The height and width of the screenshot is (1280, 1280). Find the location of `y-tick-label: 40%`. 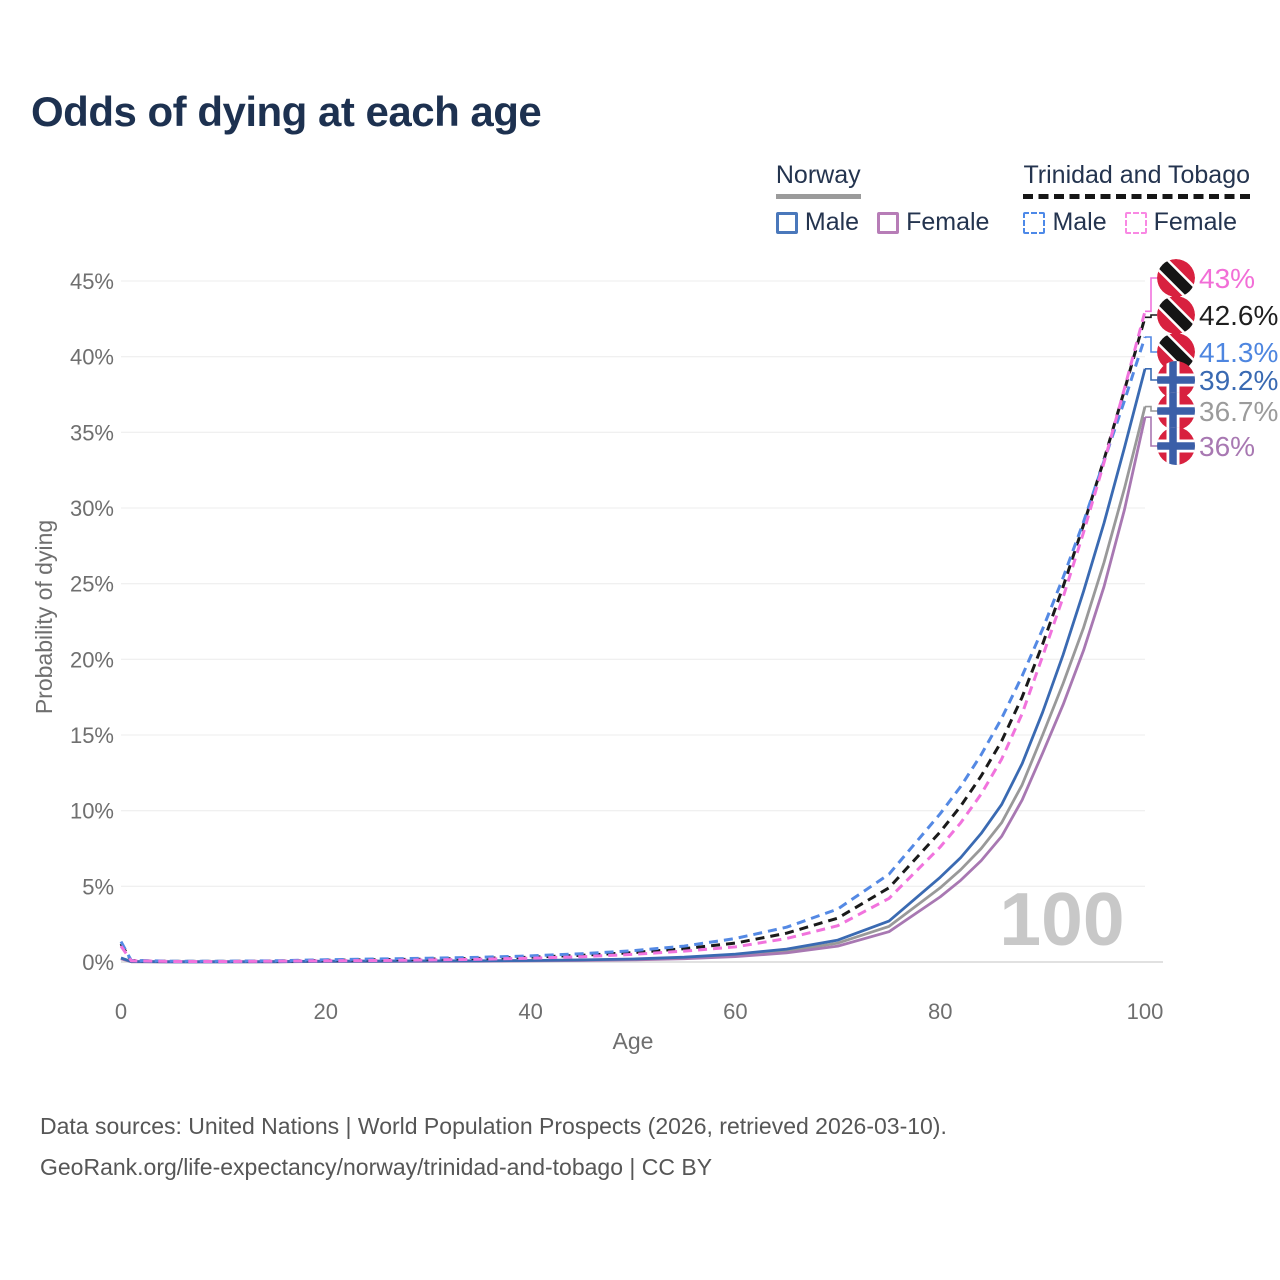

y-tick-label: 40% is located at coordinates (92, 357).